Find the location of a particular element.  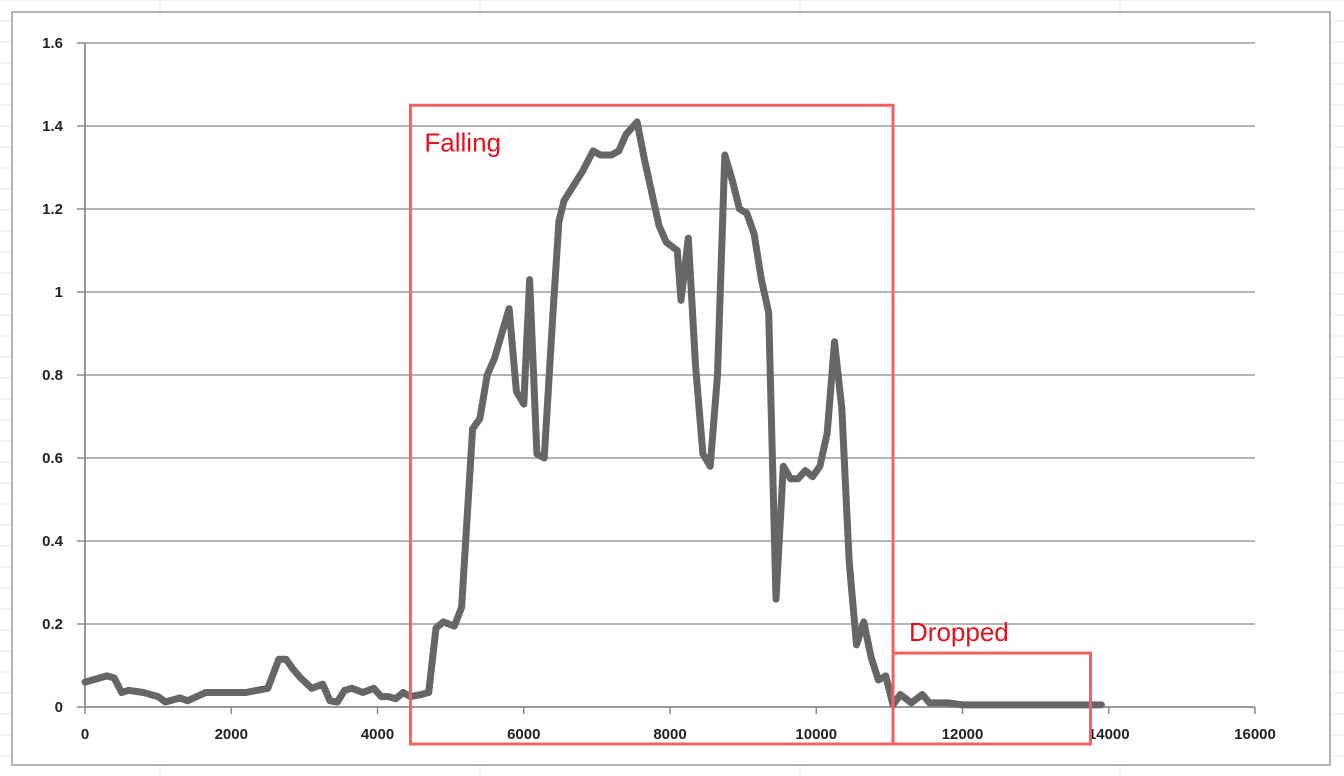

x-tick-label: 8000 is located at coordinates (669, 734).